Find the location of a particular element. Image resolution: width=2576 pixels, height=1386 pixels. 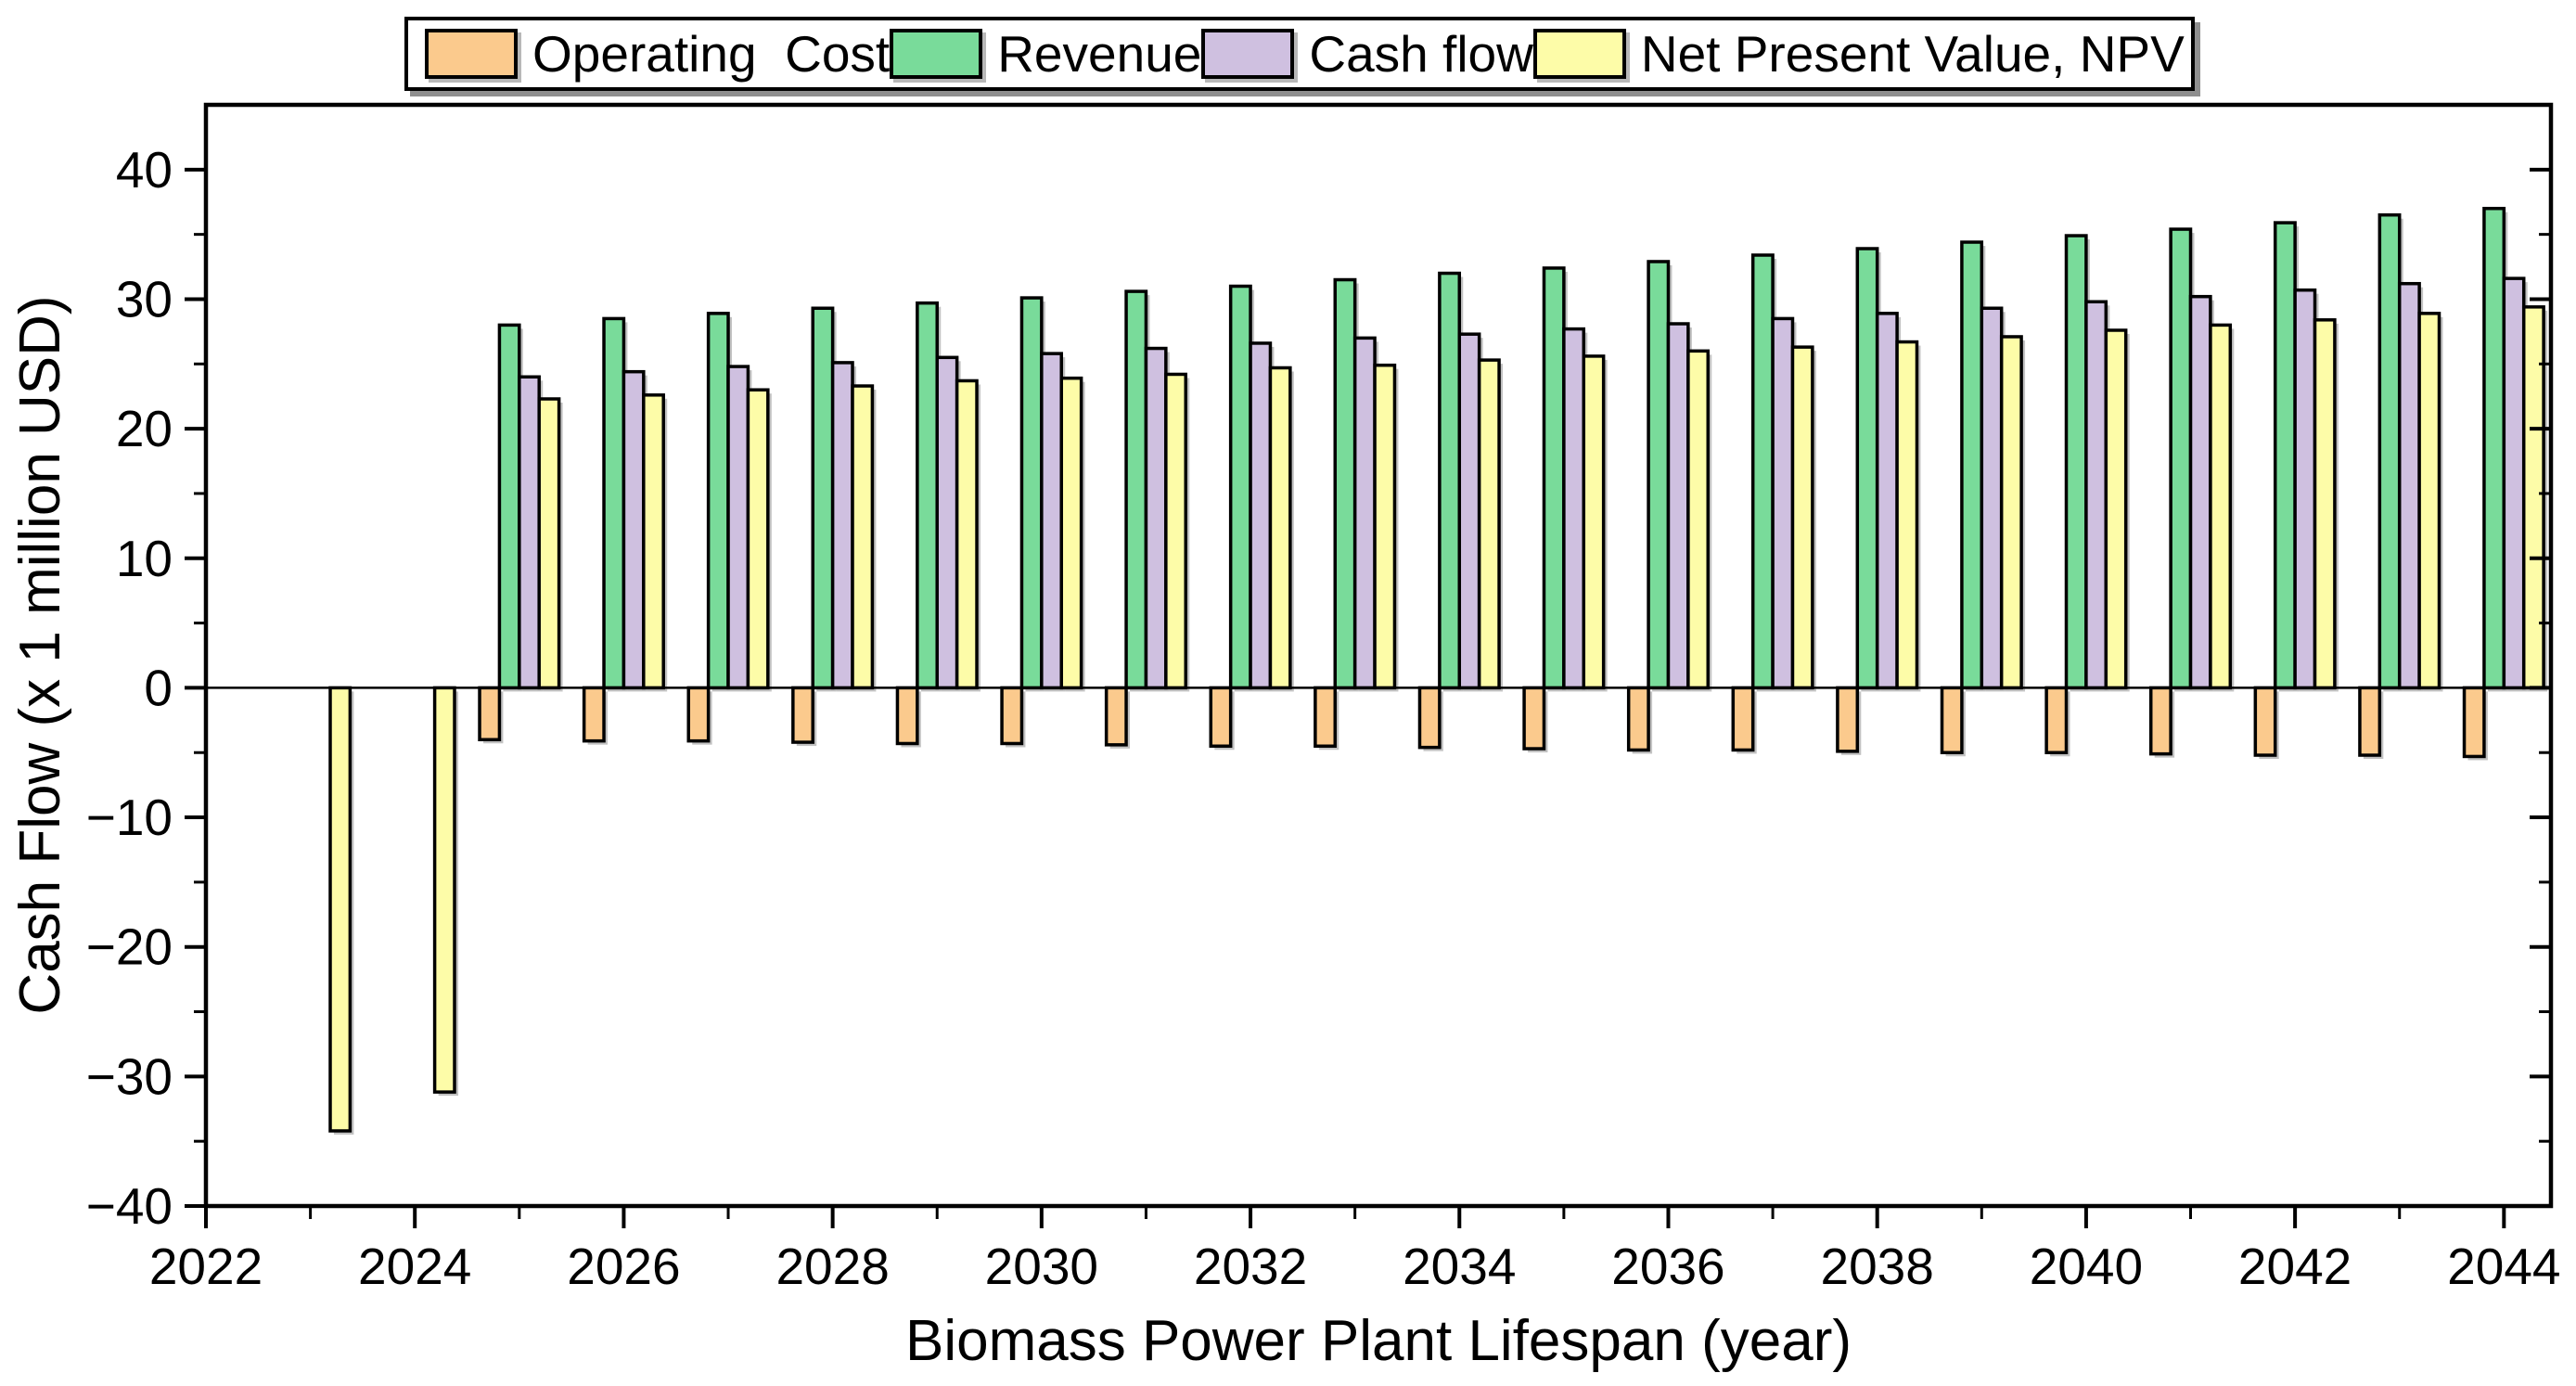

bar-cash-flow-2044 is located at coordinates (2514, 483).